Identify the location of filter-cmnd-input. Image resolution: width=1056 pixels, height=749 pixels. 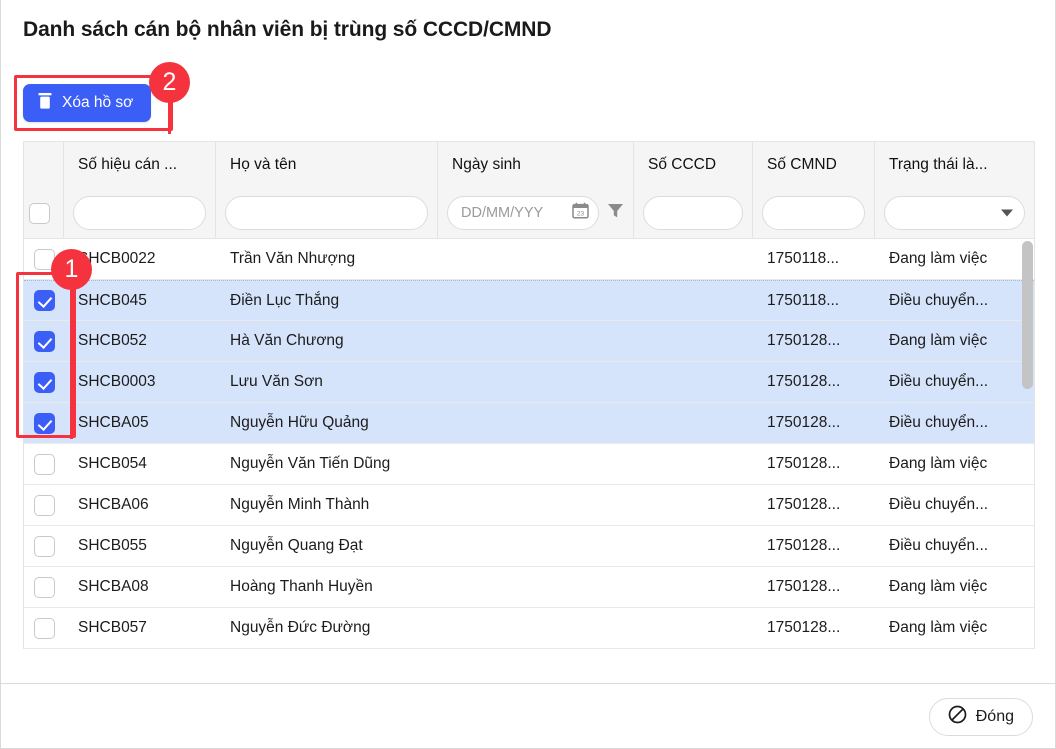
(813, 213).